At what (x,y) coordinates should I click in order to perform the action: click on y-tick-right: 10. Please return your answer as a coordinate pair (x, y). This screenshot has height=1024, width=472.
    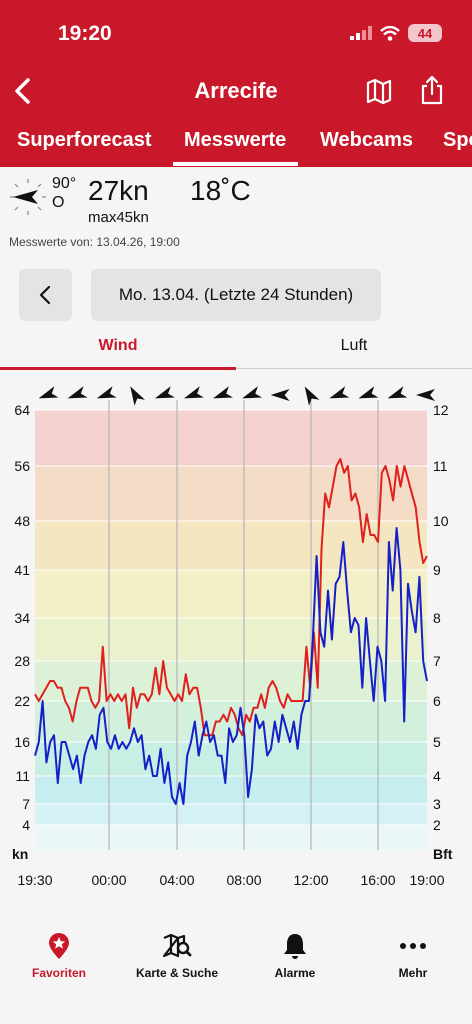
    Looking at the image, I should click on (441, 521).